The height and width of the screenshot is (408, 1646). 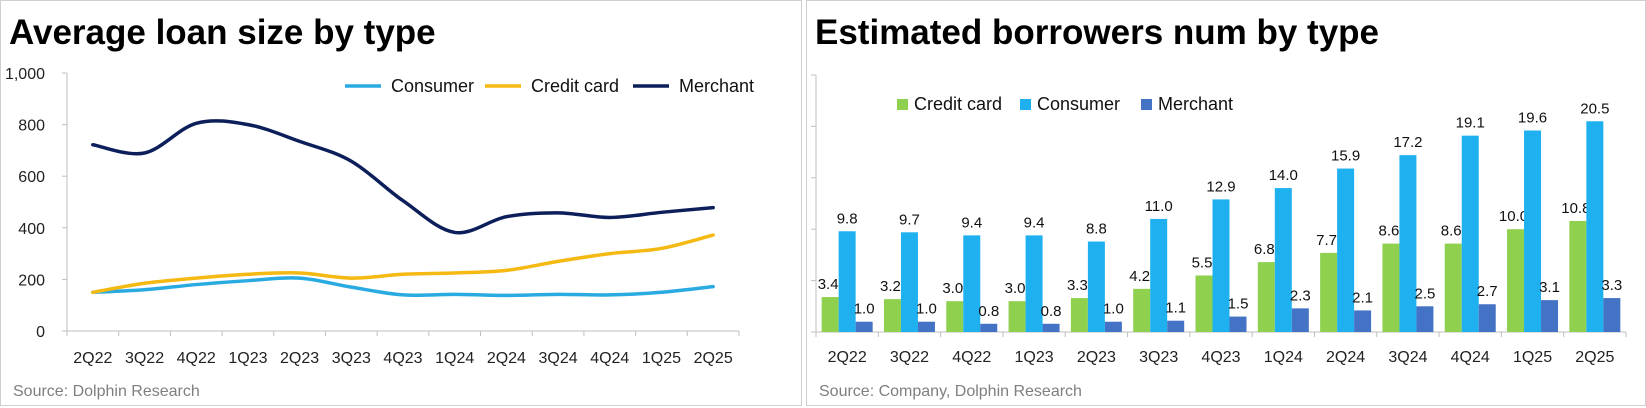 I want to click on data-label-consumer: 12.9, so click(x=1220, y=186).